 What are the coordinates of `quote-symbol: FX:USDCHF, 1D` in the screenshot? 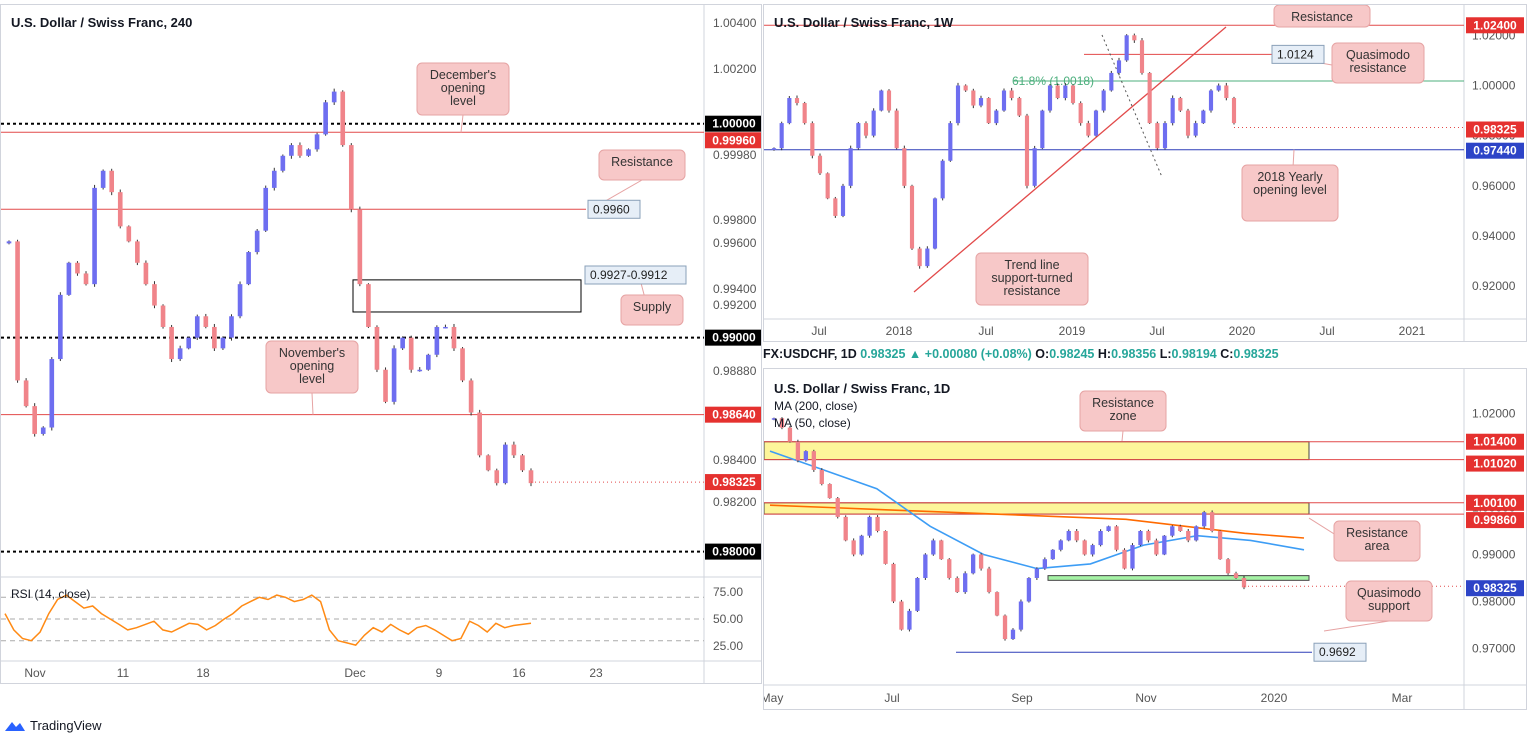 It's located at (810, 354).